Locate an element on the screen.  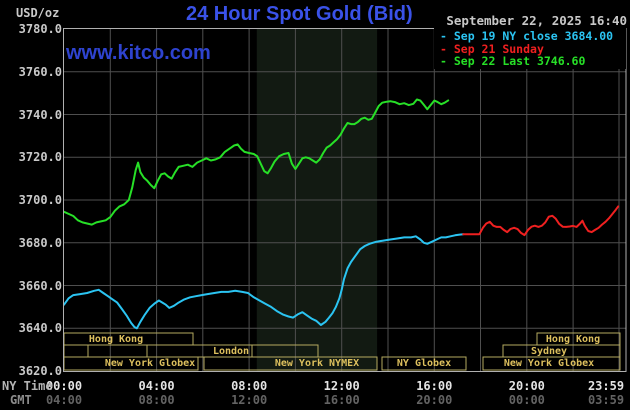
y-tick-label: 3660.0 is located at coordinates (40, 285).